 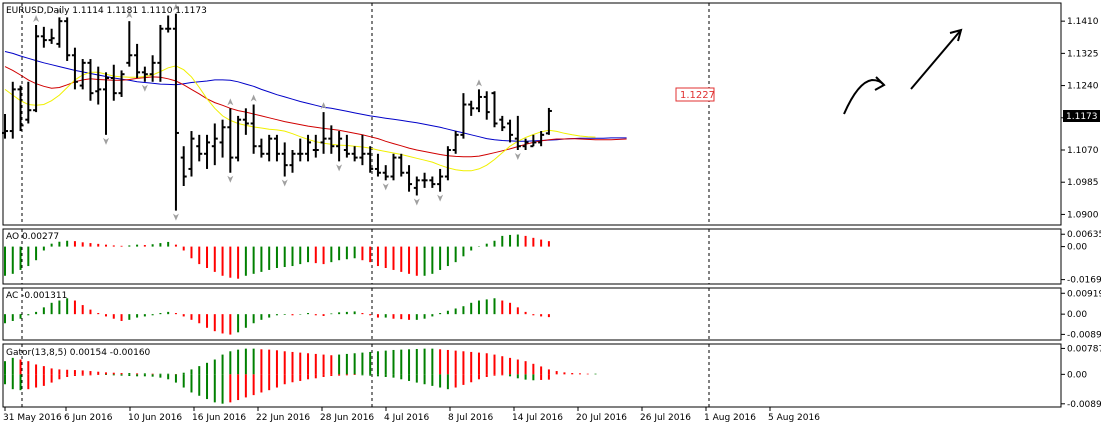 I want to click on time-tick-label: 28 Jun 2016, so click(x=347, y=418).